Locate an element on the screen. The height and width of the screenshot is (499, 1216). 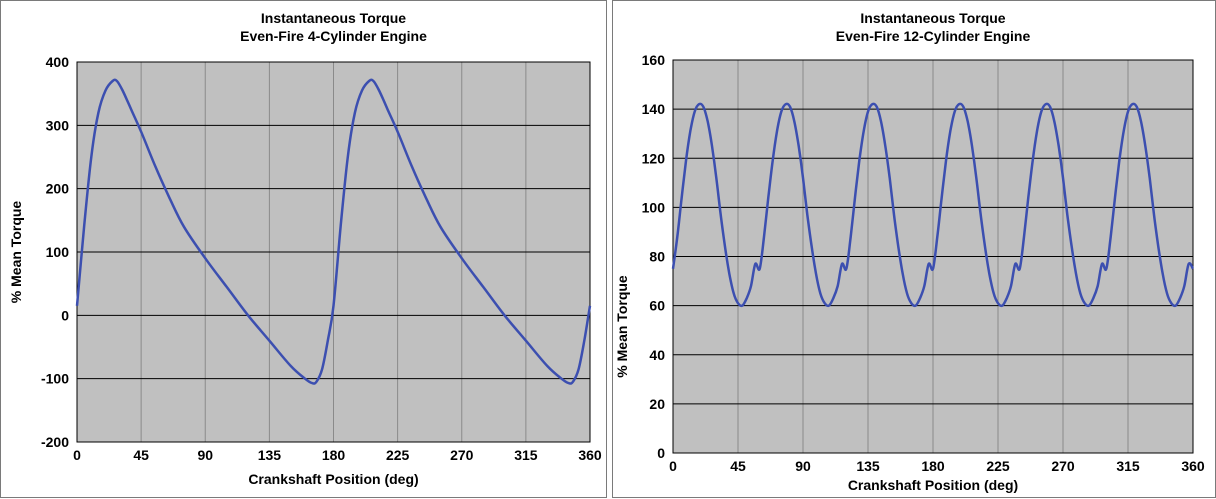
chart-title-line-1: Even-Fire 4-Cylinder Engine is located at coordinates (333, 36).